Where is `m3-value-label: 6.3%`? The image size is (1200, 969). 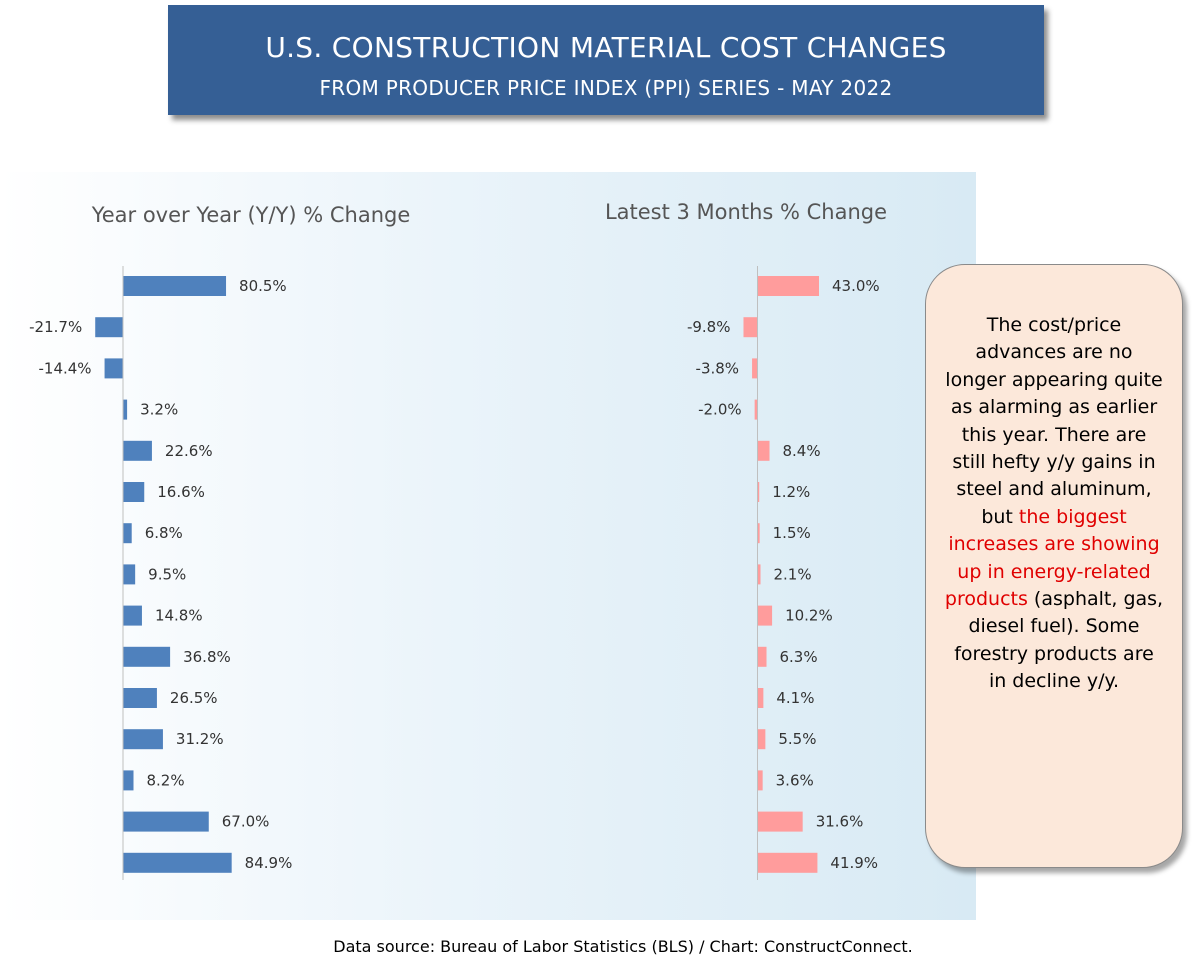
m3-value-label: 6.3% is located at coordinates (799, 657).